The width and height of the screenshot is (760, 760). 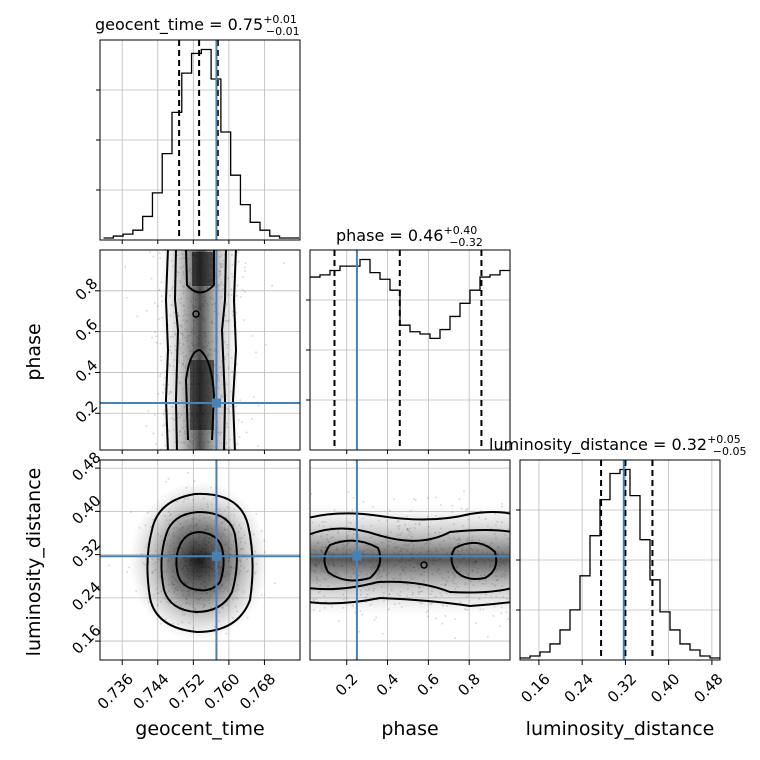 I want to click on x-tick-label: 0.24, so click(x=579, y=688).